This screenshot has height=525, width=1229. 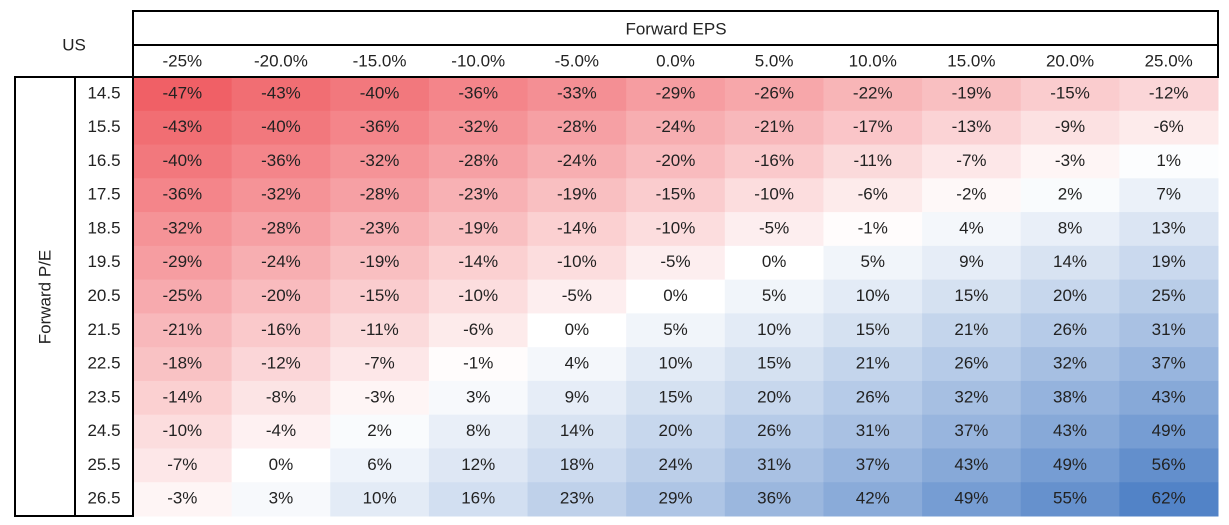 I want to click on row-label: 20.5, so click(x=103, y=295).